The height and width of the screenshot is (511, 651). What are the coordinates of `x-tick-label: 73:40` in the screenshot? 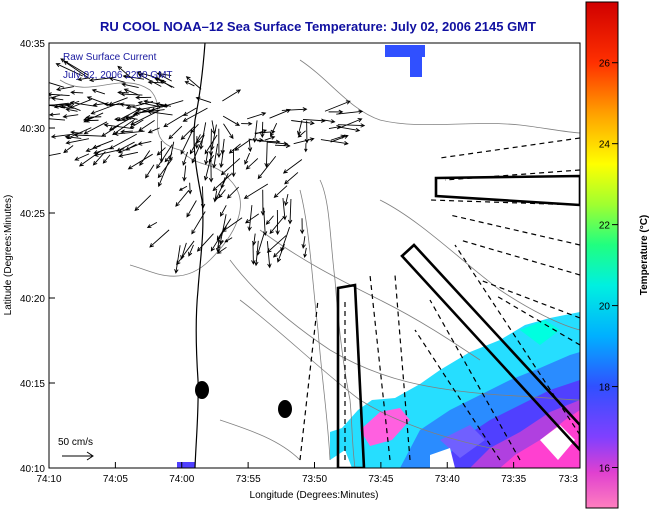 It's located at (447, 479).